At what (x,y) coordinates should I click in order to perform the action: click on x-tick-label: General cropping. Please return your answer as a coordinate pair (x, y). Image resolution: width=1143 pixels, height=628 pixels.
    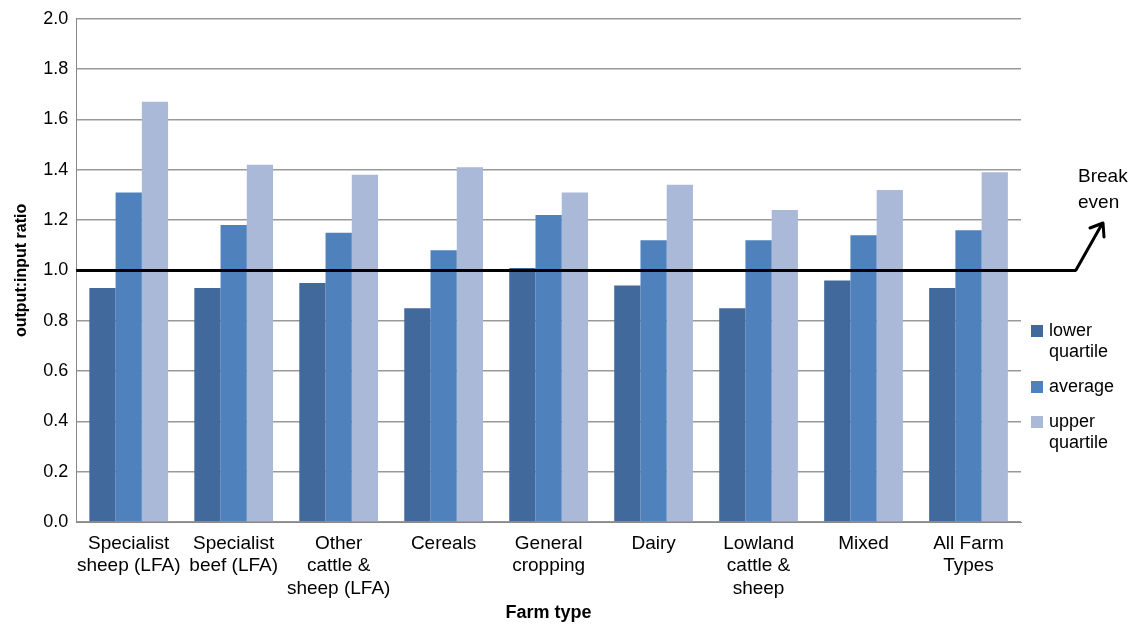
    Looking at the image, I should click on (549, 553).